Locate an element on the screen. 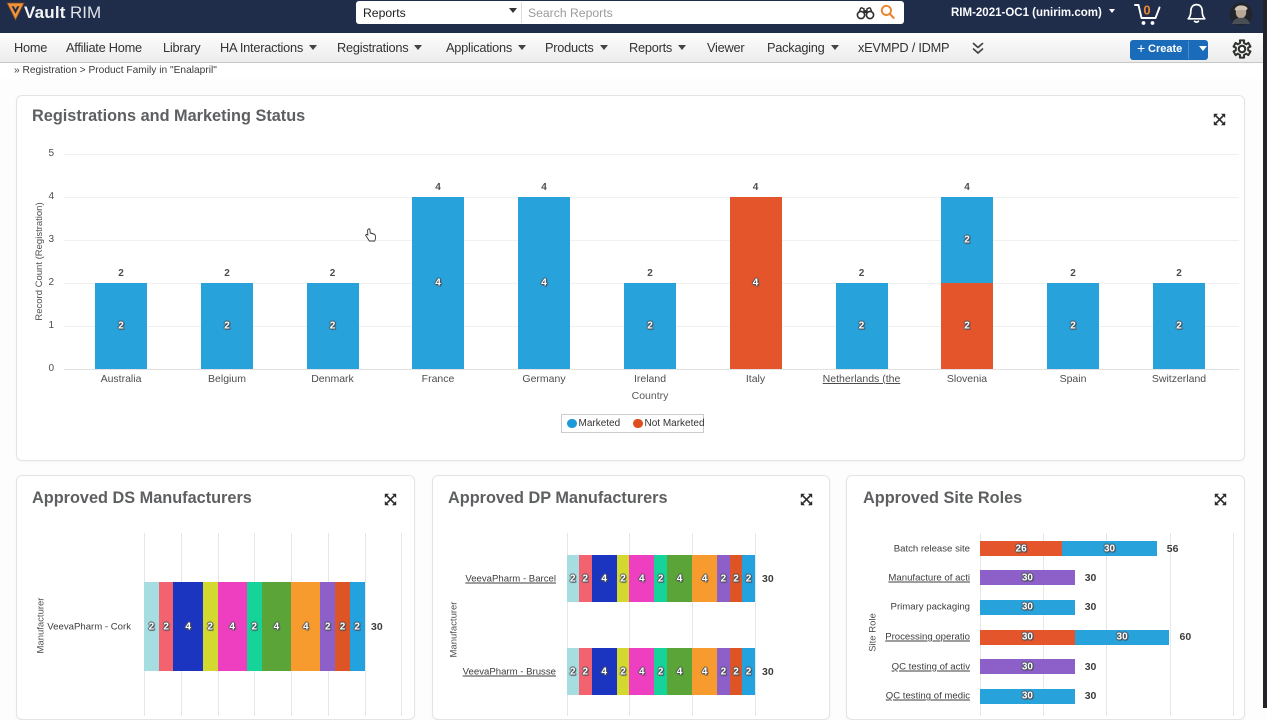  svg-text: 0 is located at coordinates (1146, 10).